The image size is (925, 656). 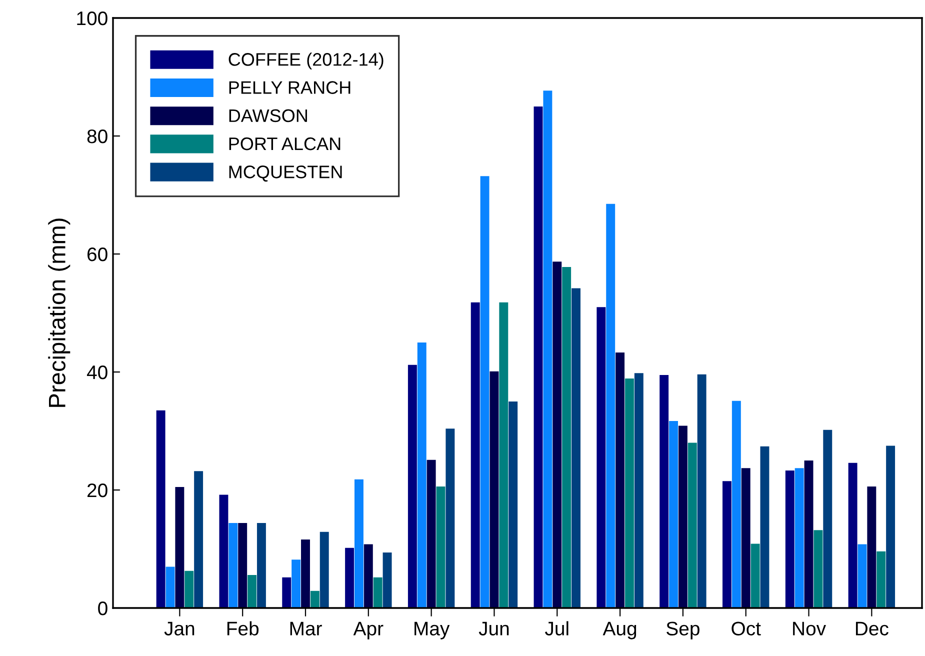 What do you see at coordinates (268, 115) in the screenshot?
I see `legend-label: DAWSON` at bounding box center [268, 115].